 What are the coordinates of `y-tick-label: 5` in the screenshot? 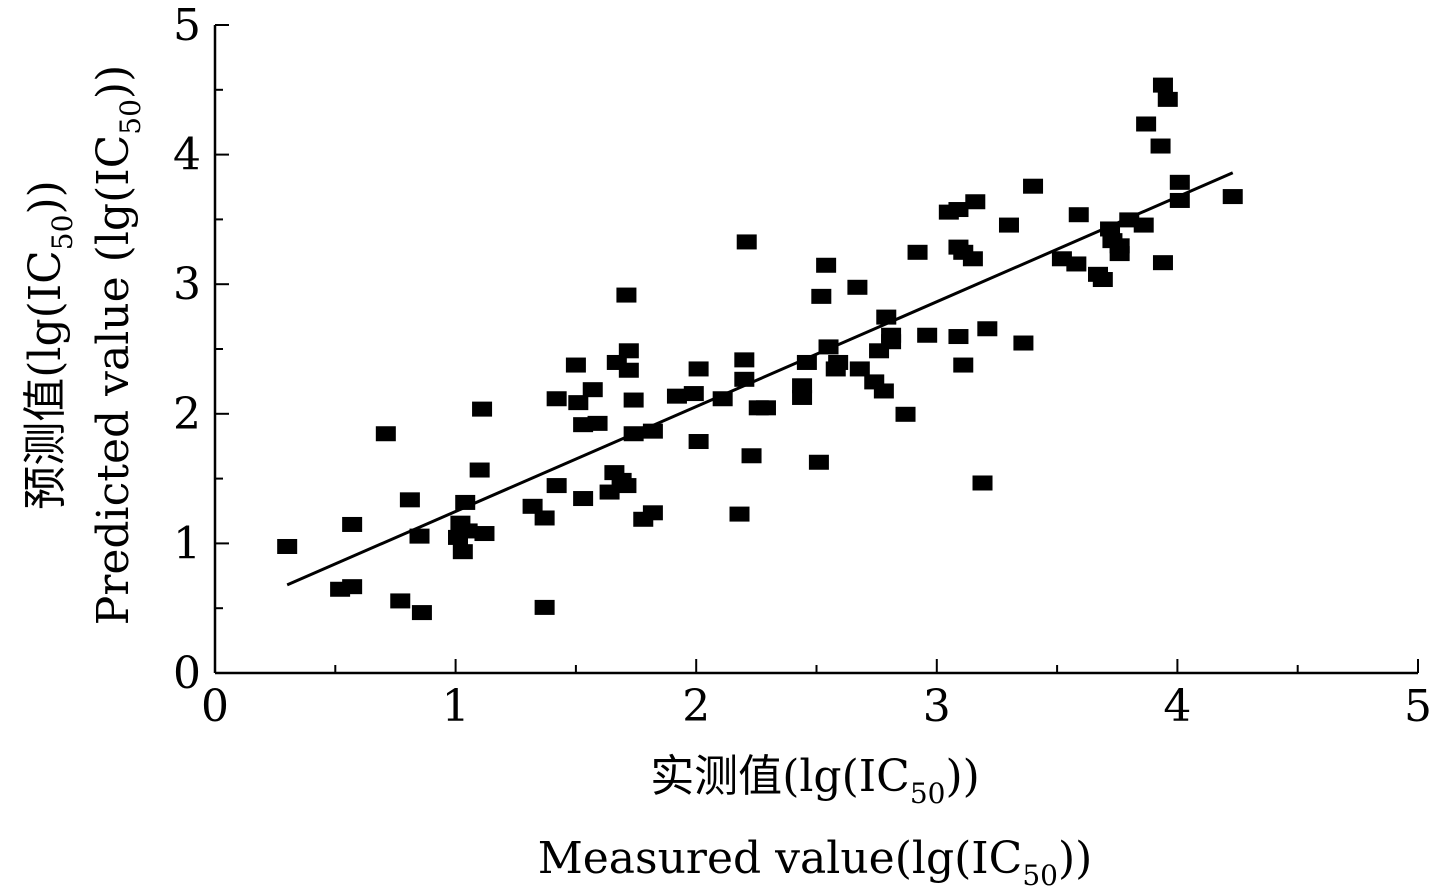 It's located at (187, 25).